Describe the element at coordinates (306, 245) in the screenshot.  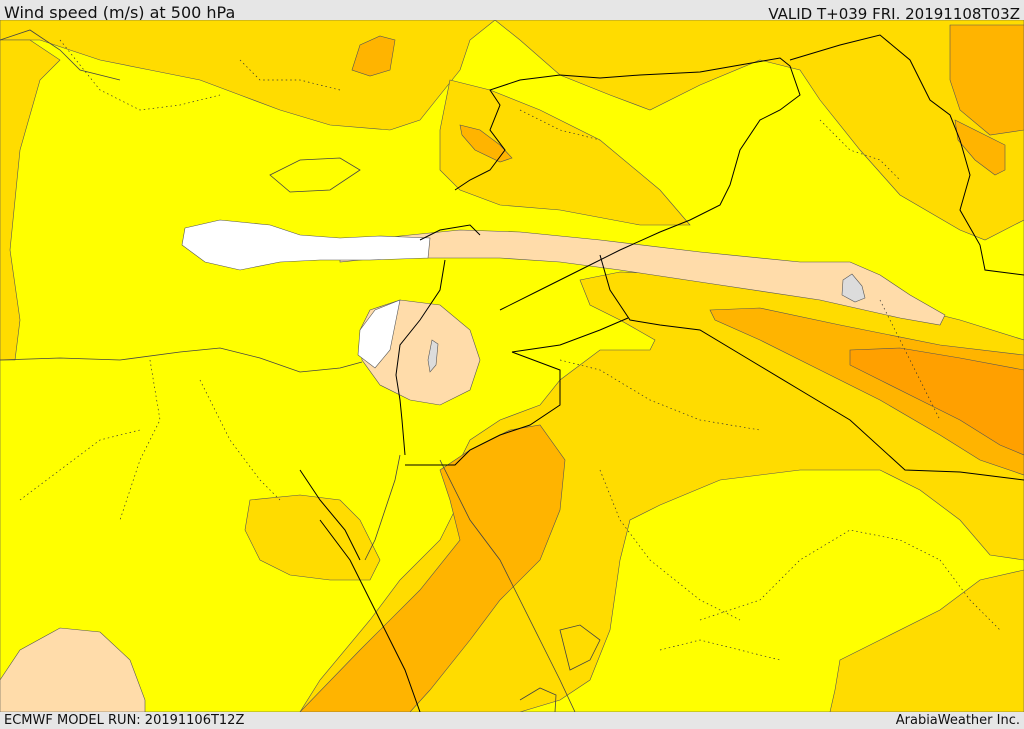
I see `band-calm-mediterranean` at that location.